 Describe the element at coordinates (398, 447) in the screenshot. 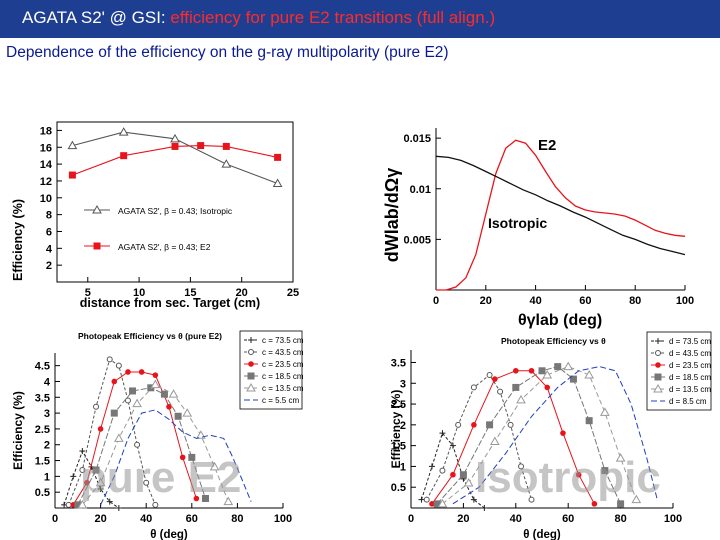

I see `y-tick-label: 1.5` at that location.